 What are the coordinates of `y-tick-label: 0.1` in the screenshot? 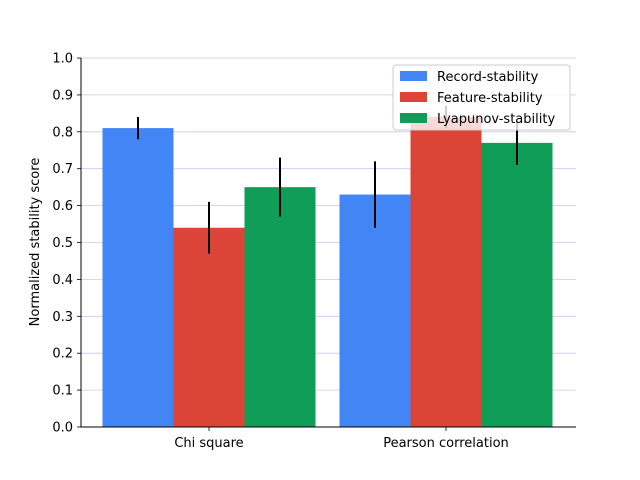 It's located at (62, 391).